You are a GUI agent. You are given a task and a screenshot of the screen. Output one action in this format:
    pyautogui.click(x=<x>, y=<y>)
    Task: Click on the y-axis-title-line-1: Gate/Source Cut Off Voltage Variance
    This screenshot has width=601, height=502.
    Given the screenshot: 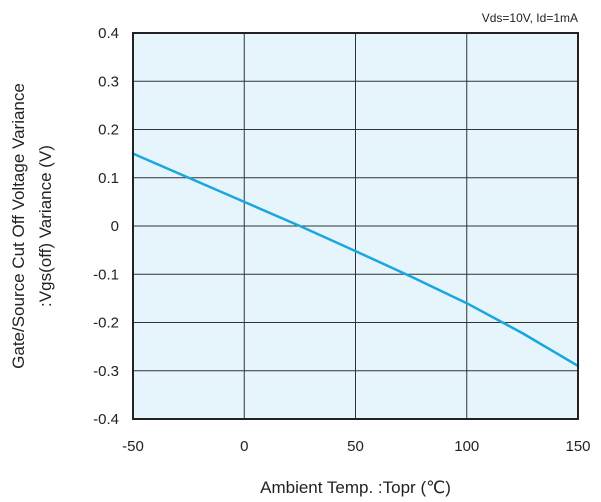 What is the action you would take?
    pyautogui.click(x=18, y=226)
    